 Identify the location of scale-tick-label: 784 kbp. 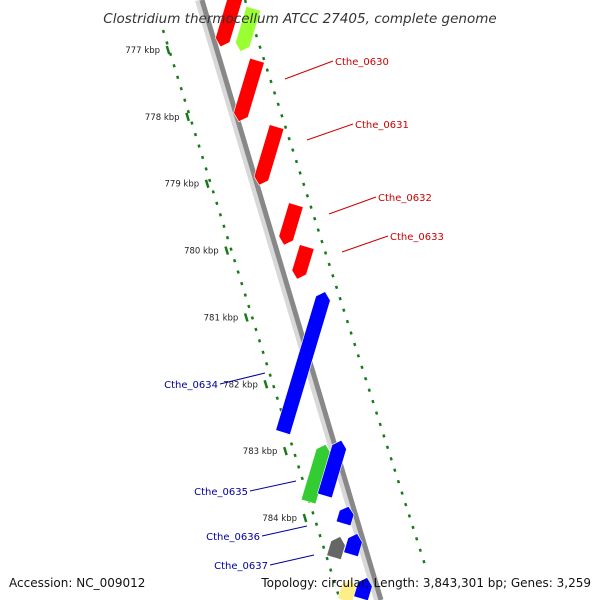
(279, 519).